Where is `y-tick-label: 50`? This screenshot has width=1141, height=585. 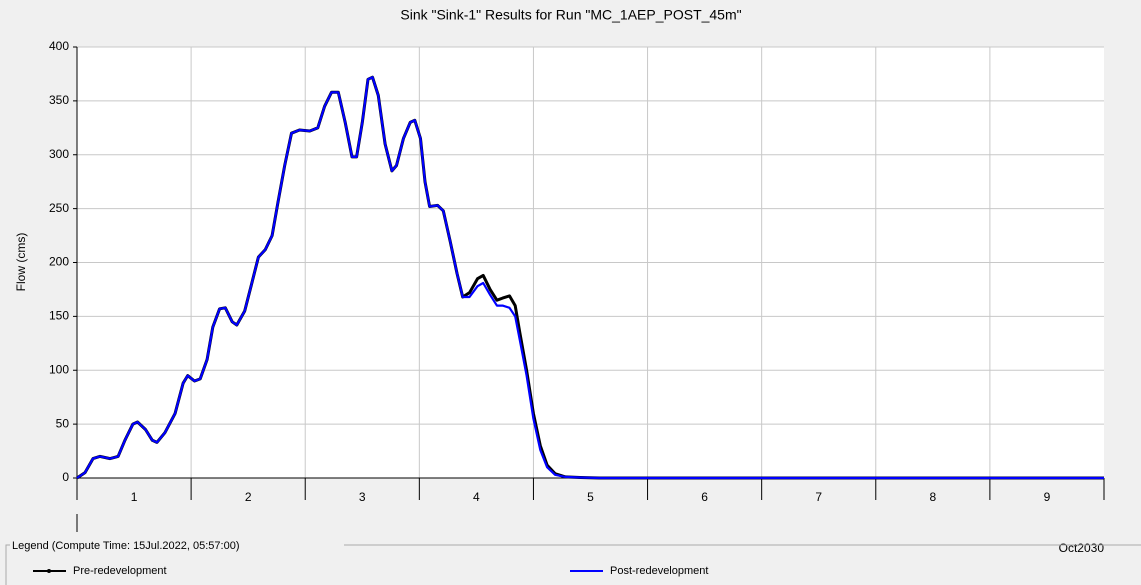
y-tick-label: 50 is located at coordinates (63, 423).